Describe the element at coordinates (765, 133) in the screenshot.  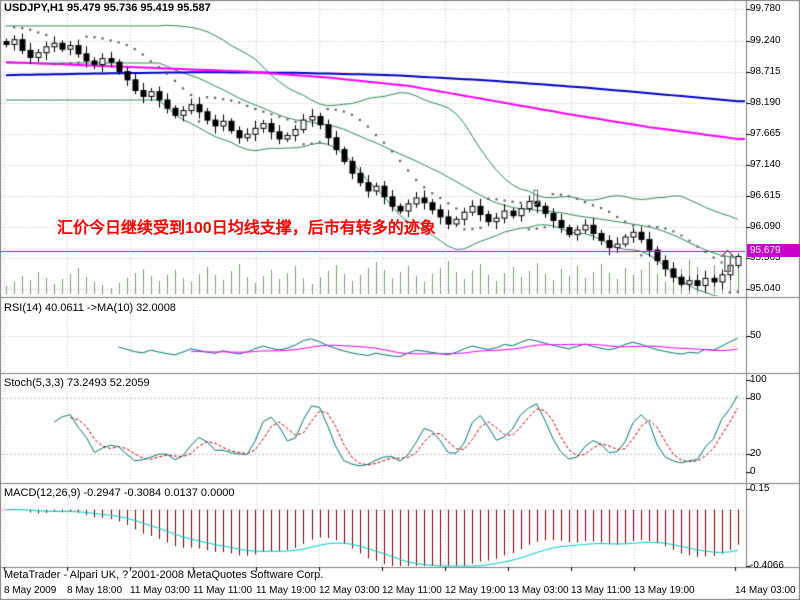
I see `price-tick-label: 97.665` at that location.